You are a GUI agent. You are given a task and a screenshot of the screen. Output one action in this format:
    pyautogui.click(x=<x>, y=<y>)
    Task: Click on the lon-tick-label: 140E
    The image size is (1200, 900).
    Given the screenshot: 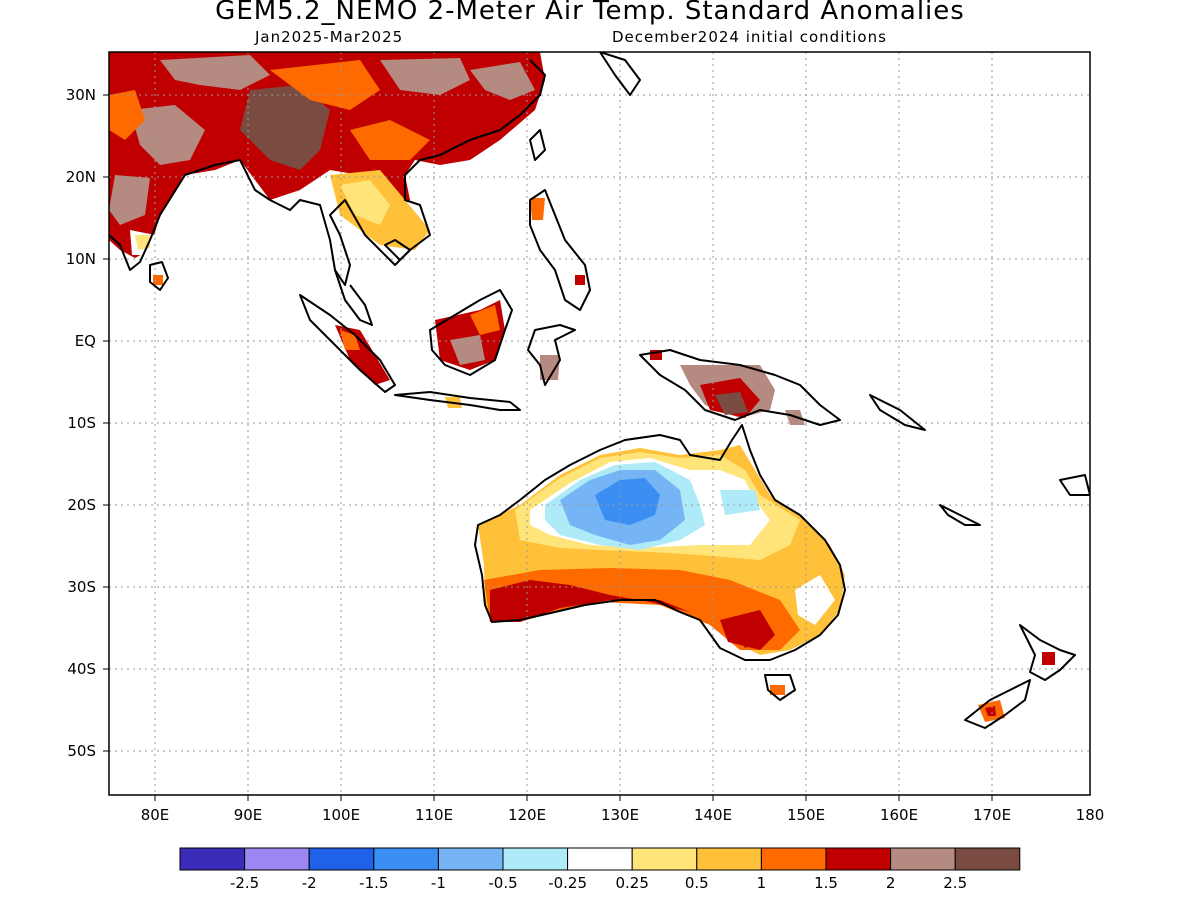 What is the action you would take?
    pyautogui.click(x=713, y=815)
    